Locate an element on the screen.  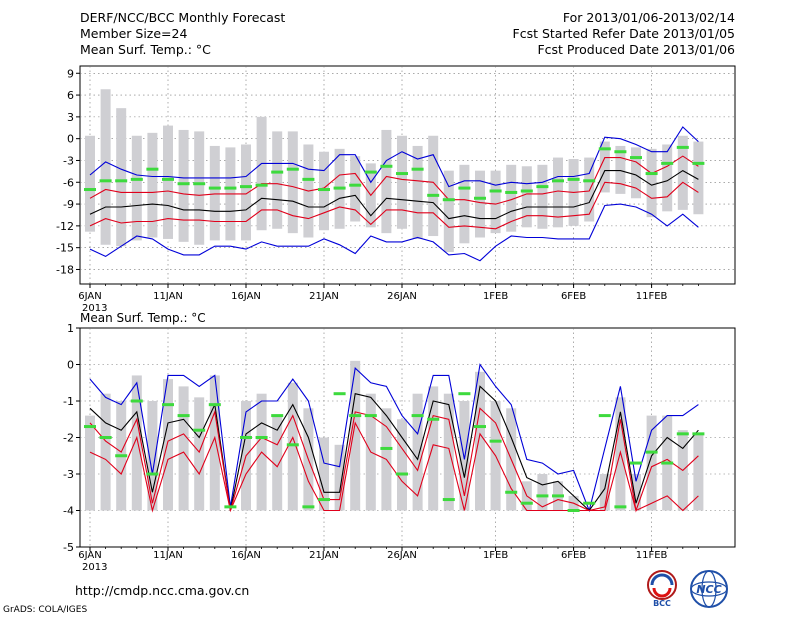
bcc-logo: BCC is located at coordinates (662, 591).